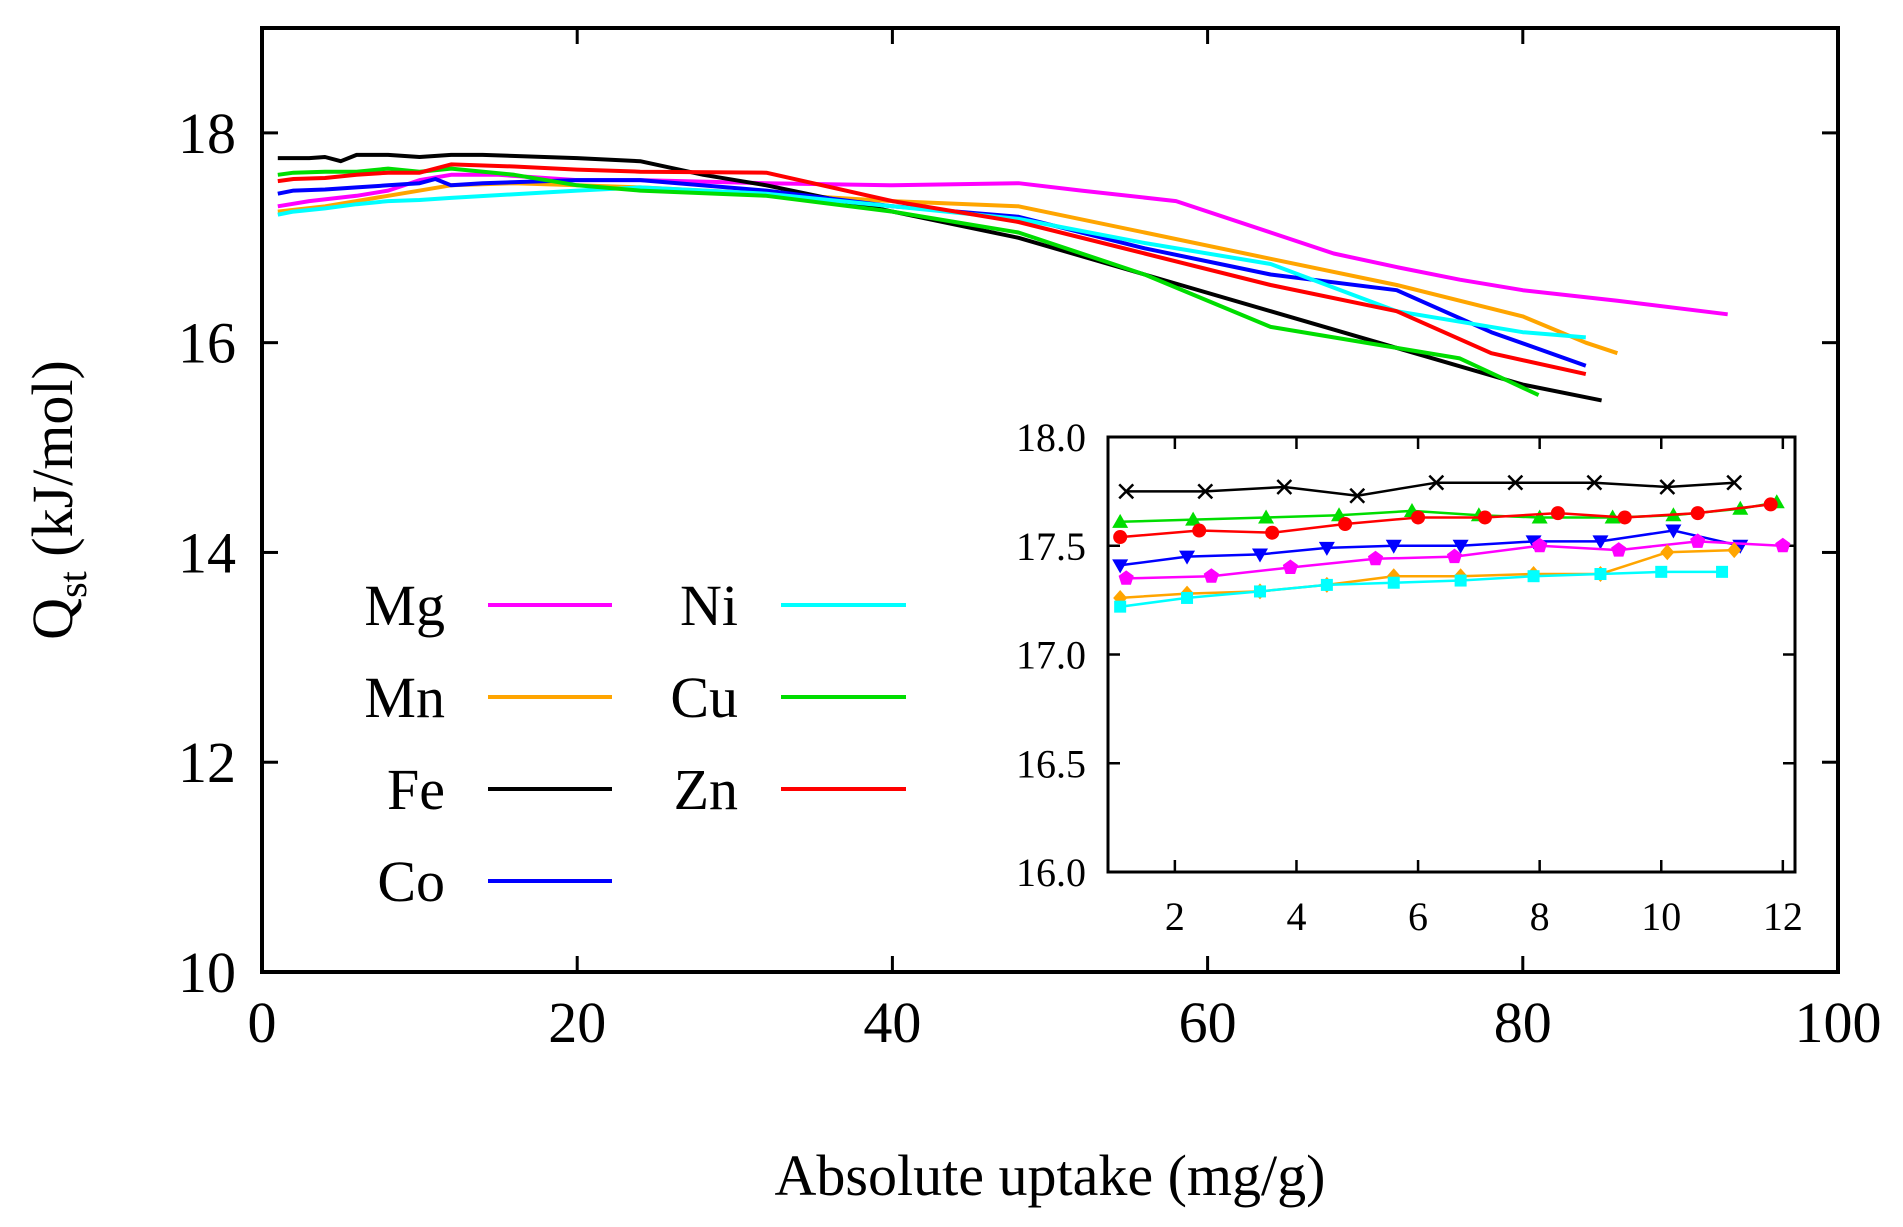 Image resolution: width=1903 pixels, height=1227 pixels. I want to click on inset-series, so click(1451, 543).